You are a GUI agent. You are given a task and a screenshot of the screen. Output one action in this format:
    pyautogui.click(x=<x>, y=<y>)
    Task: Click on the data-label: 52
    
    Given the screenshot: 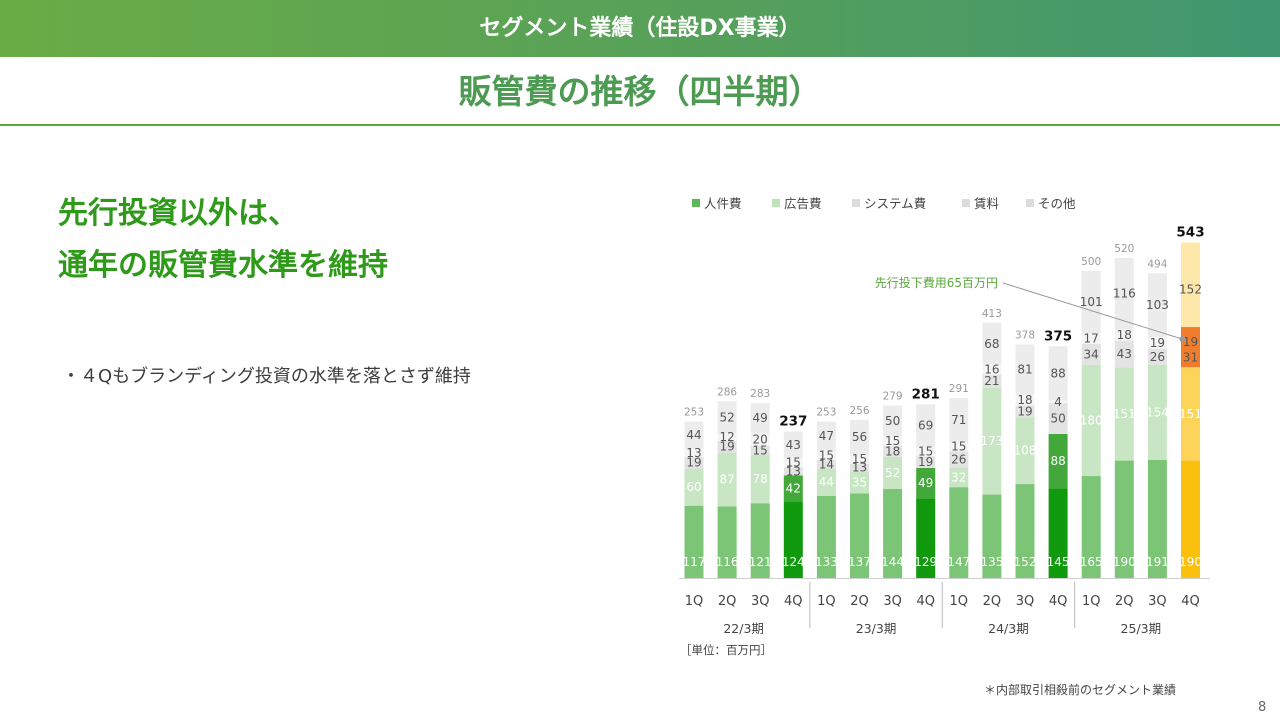 What is the action you would take?
    pyautogui.click(x=892, y=473)
    